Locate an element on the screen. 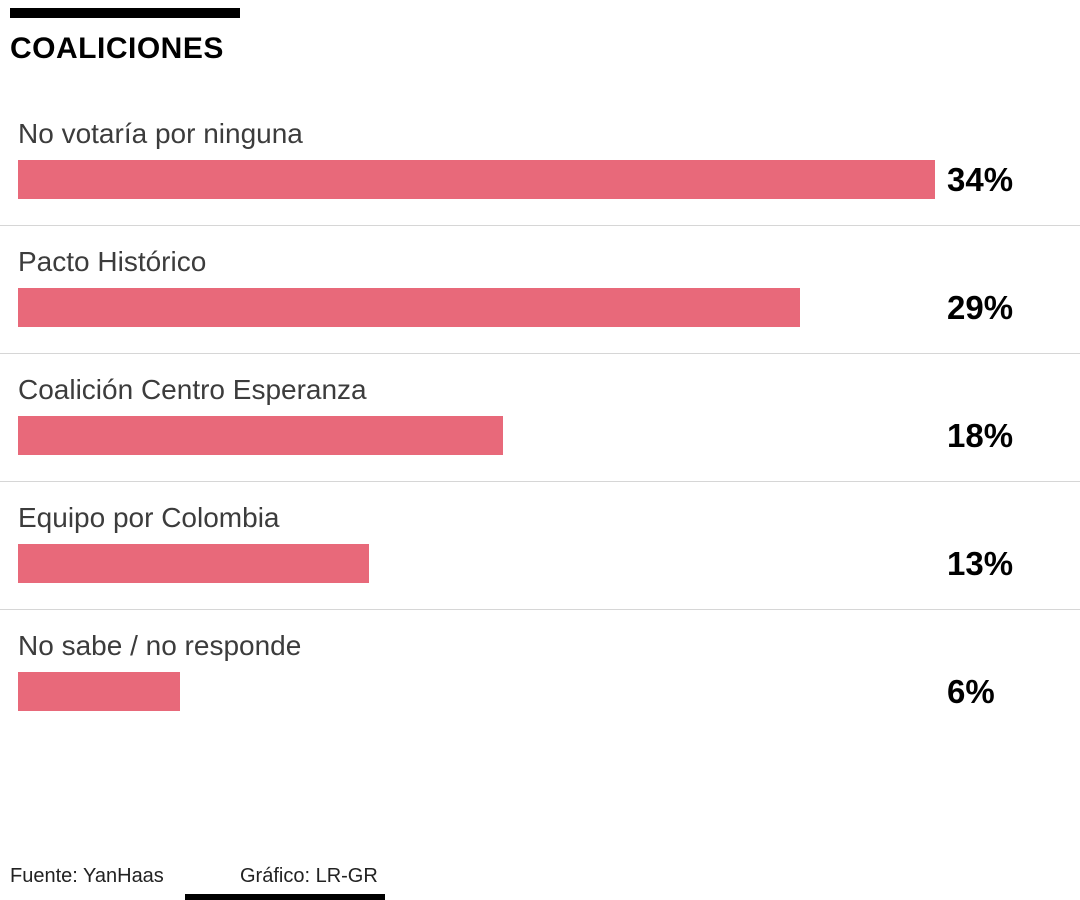 The height and width of the screenshot is (900, 1080). bar-line: 29% is located at coordinates (549, 307).